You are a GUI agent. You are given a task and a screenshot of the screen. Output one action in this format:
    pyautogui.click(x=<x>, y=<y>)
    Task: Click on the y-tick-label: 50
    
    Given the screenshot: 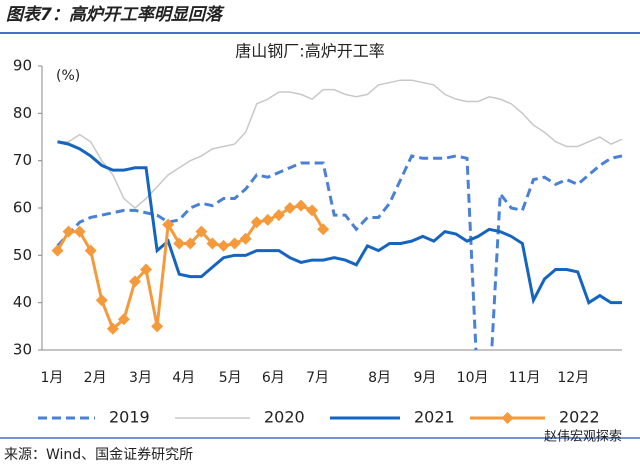 What is the action you would take?
    pyautogui.click(x=22, y=255)
    